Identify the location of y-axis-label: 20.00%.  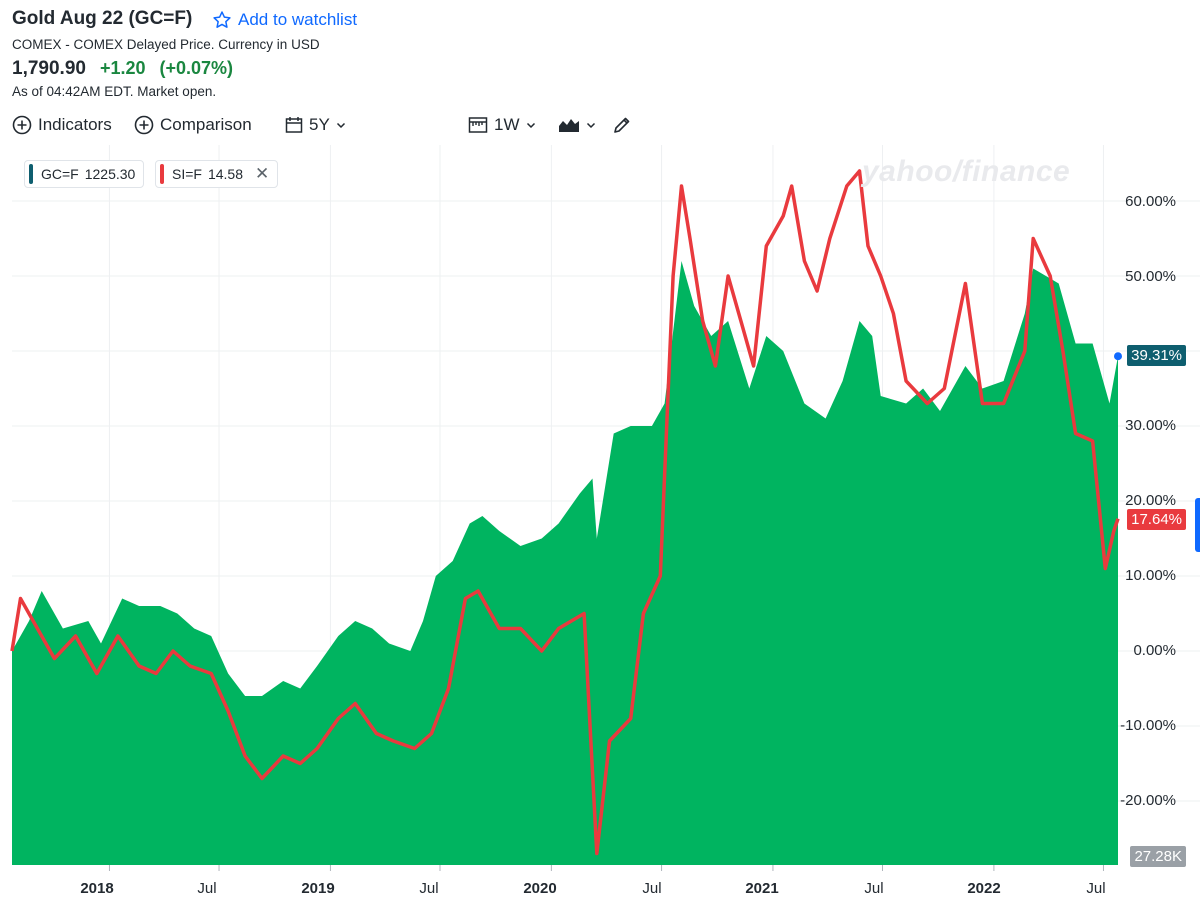
(1150, 500).